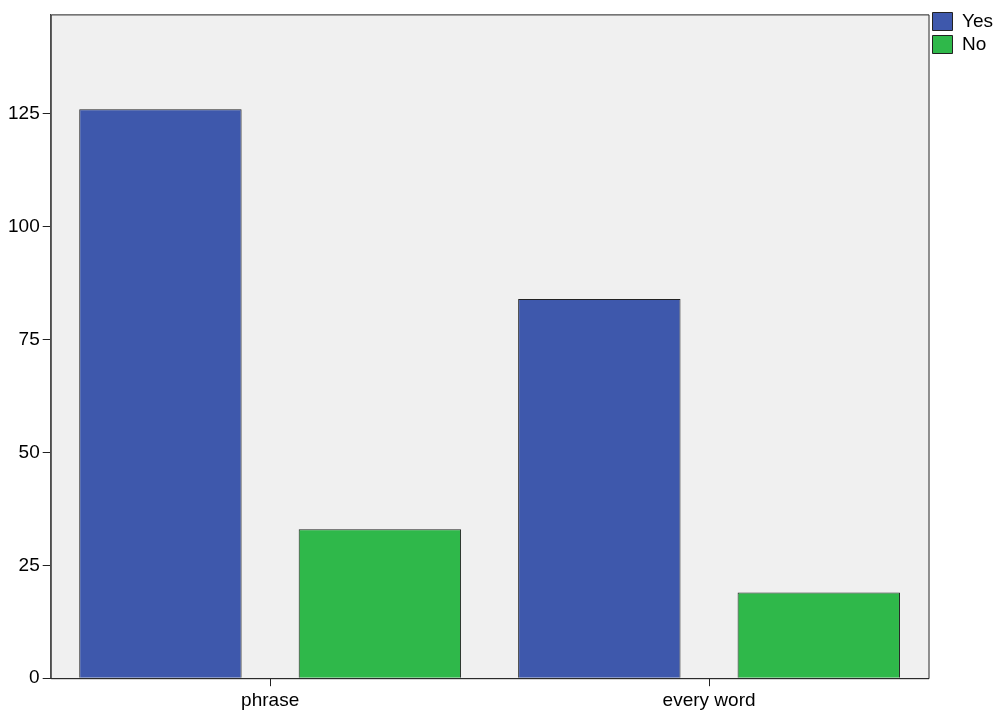 Image resolution: width=1003 pixels, height=720 pixels. Describe the element at coordinates (977, 20) in the screenshot. I see `legend-label: Yes` at that location.